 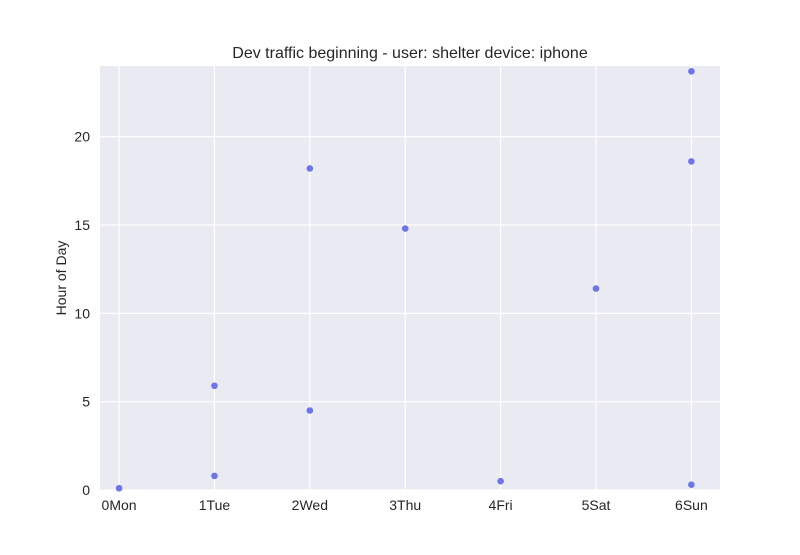 I want to click on x-tick-label: 1Tue, so click(x=215, y=505).